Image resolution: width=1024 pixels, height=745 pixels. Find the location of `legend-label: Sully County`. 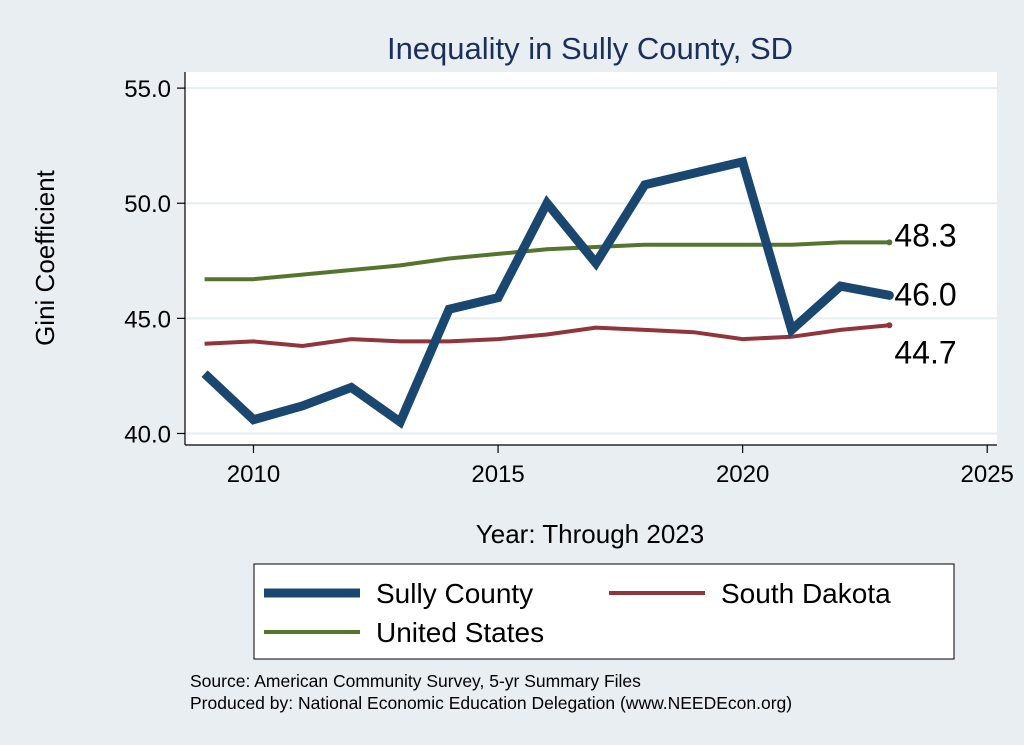

legend-label: Sully County is located at coordinates (454, 593).